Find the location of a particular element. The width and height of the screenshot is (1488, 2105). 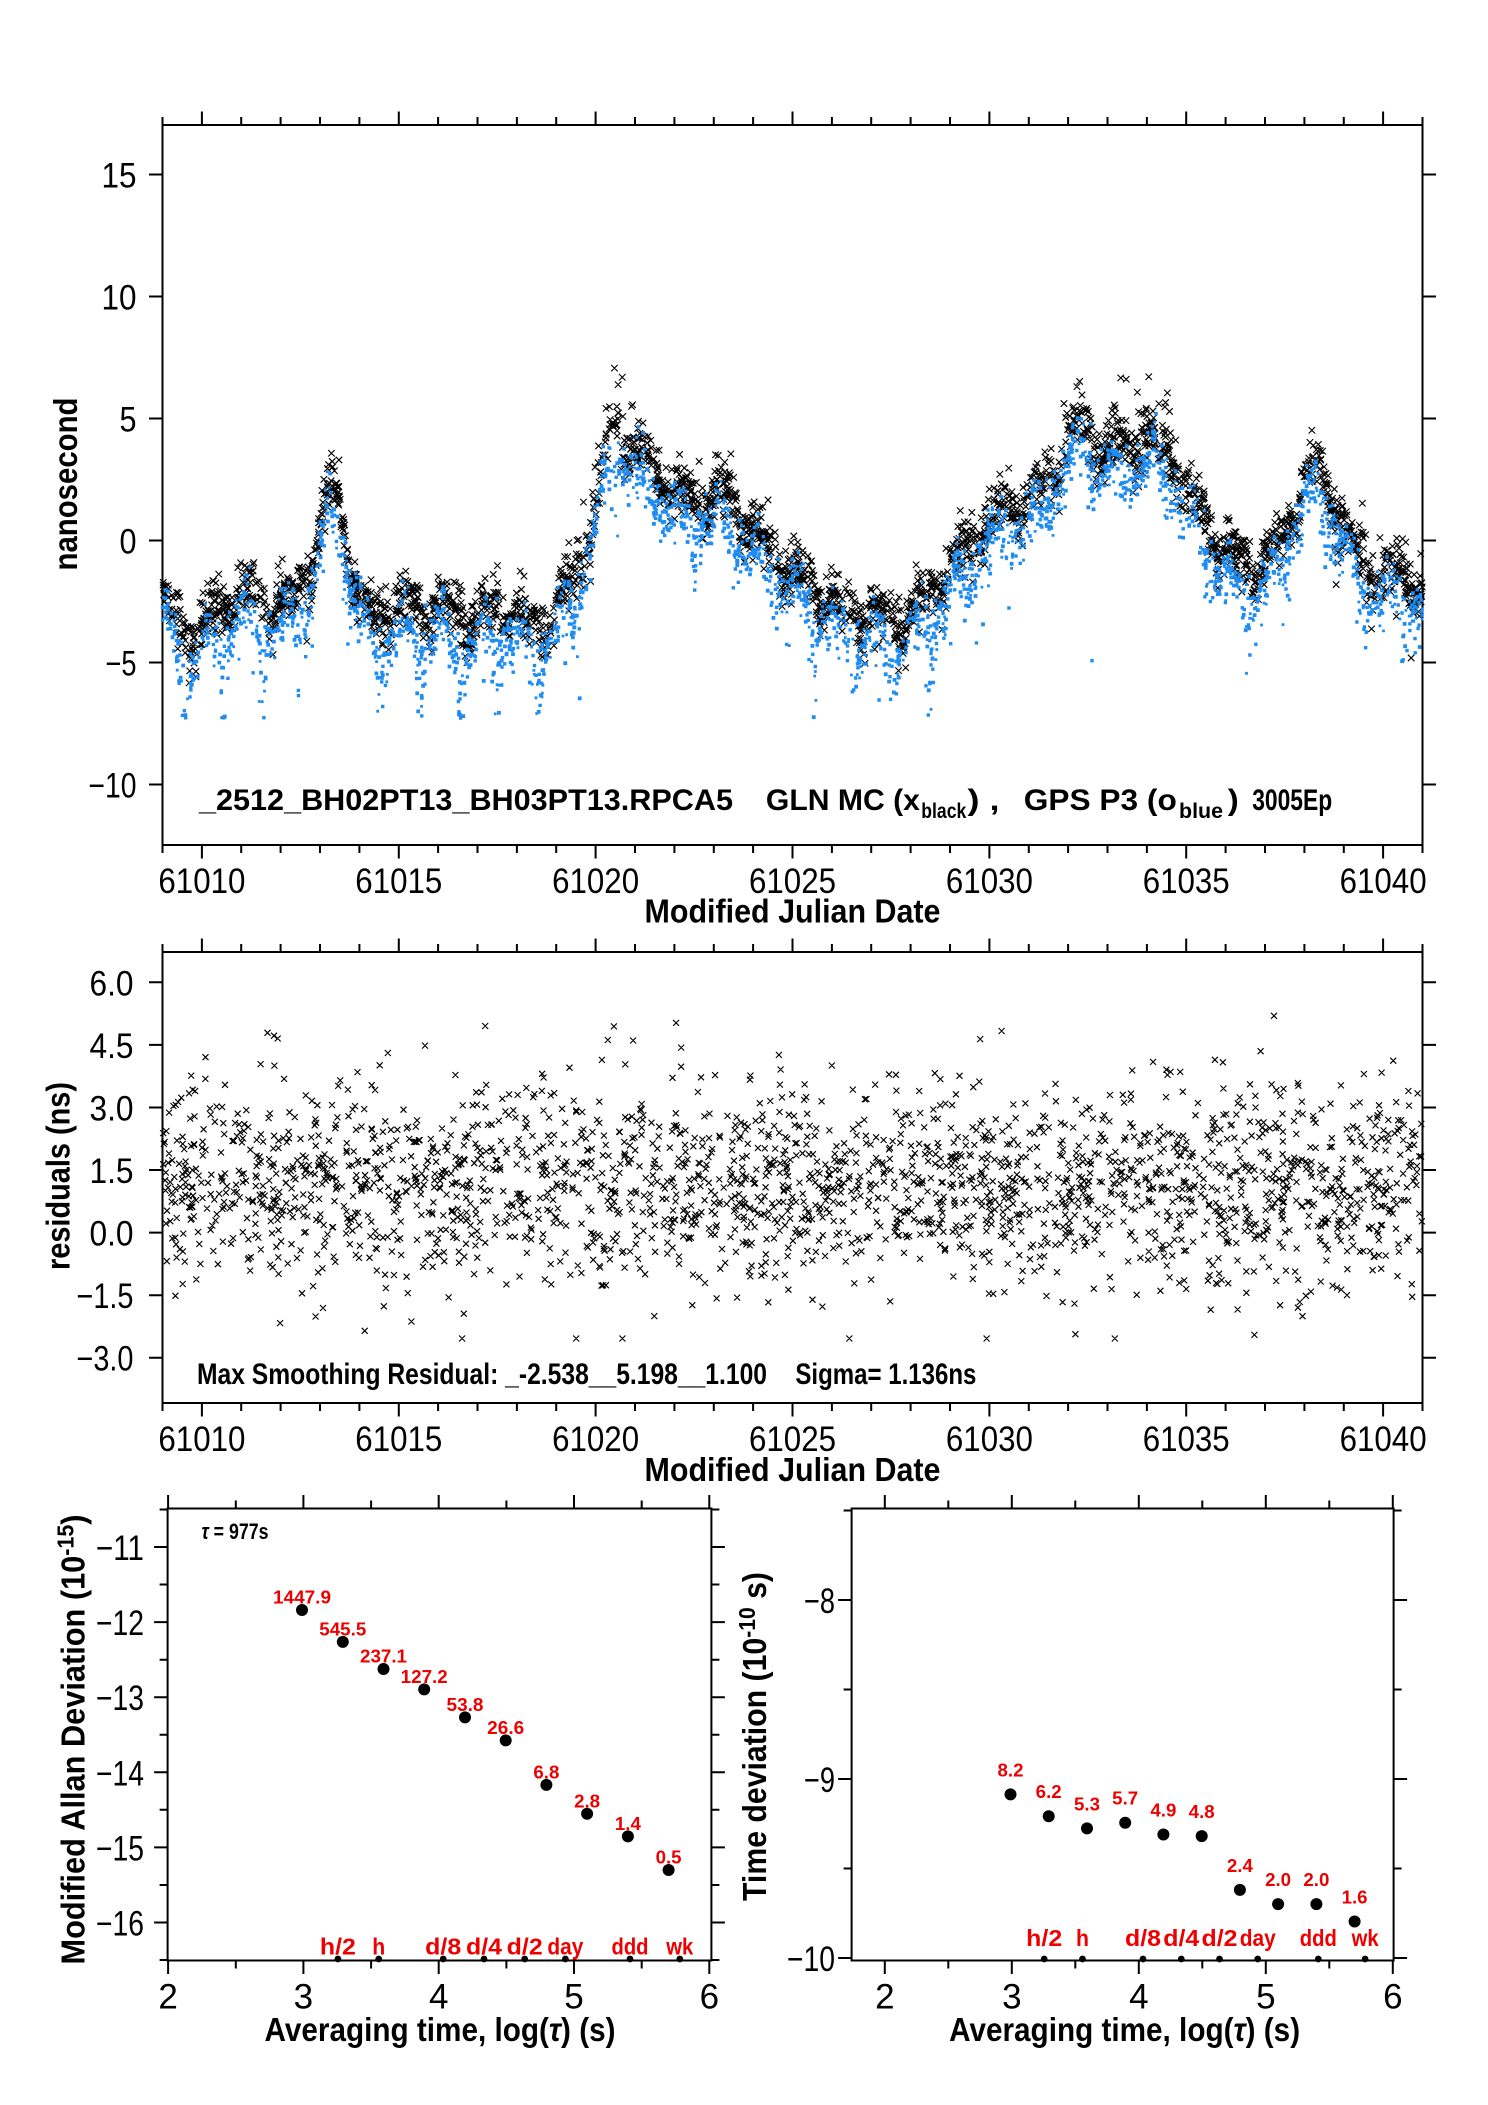

svg-text: 8.2 is located at coordinates (1011, 1770).